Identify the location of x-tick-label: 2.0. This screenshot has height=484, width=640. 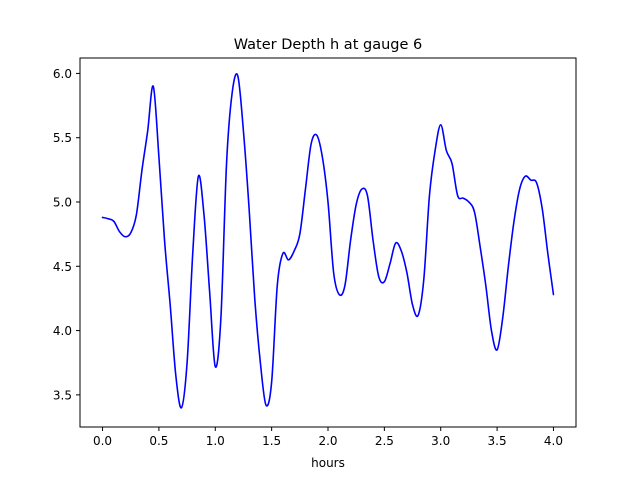
(327, 441).